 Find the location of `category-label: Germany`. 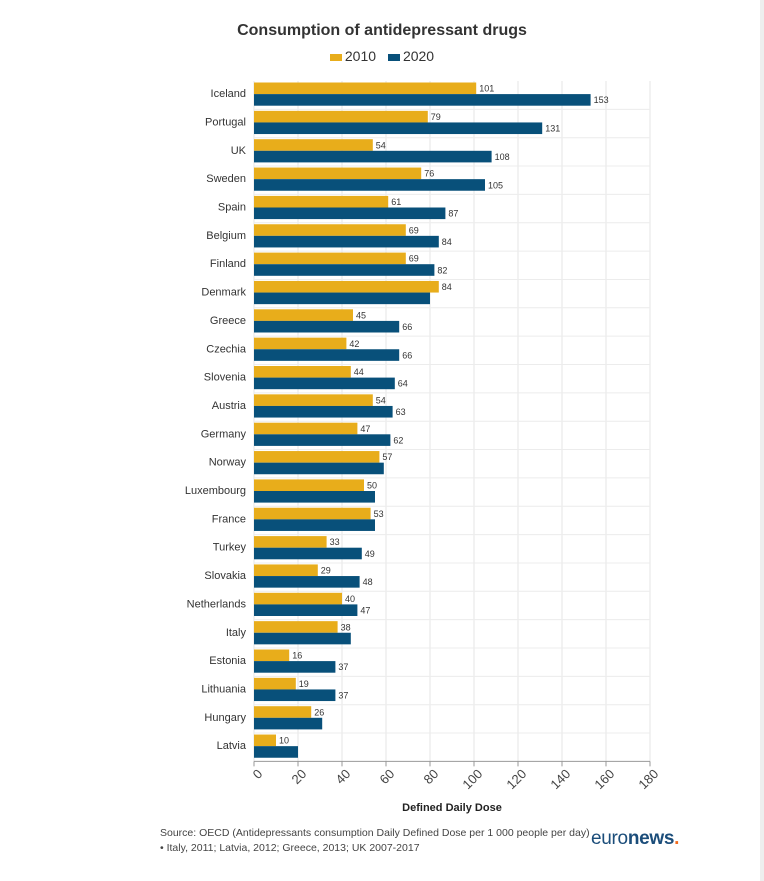

category-label: Germany is located at coordinates (224, 434).